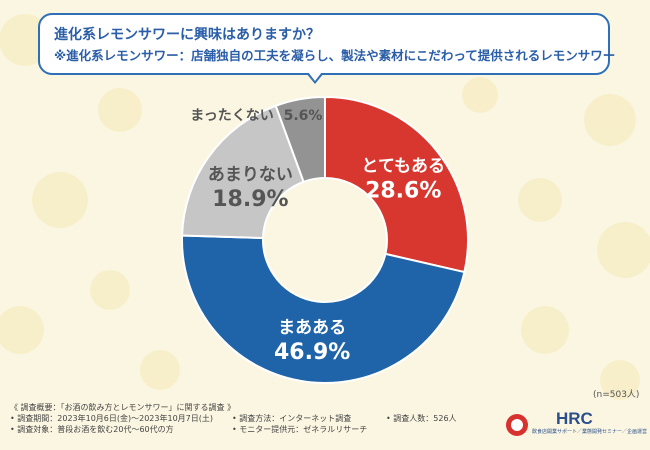 This screenshot has width=650, height=450. Describe the element at coordinates (292, 418) in the screenshot. I see `survey-method: • 調査方法：インターネット調査` at that location.